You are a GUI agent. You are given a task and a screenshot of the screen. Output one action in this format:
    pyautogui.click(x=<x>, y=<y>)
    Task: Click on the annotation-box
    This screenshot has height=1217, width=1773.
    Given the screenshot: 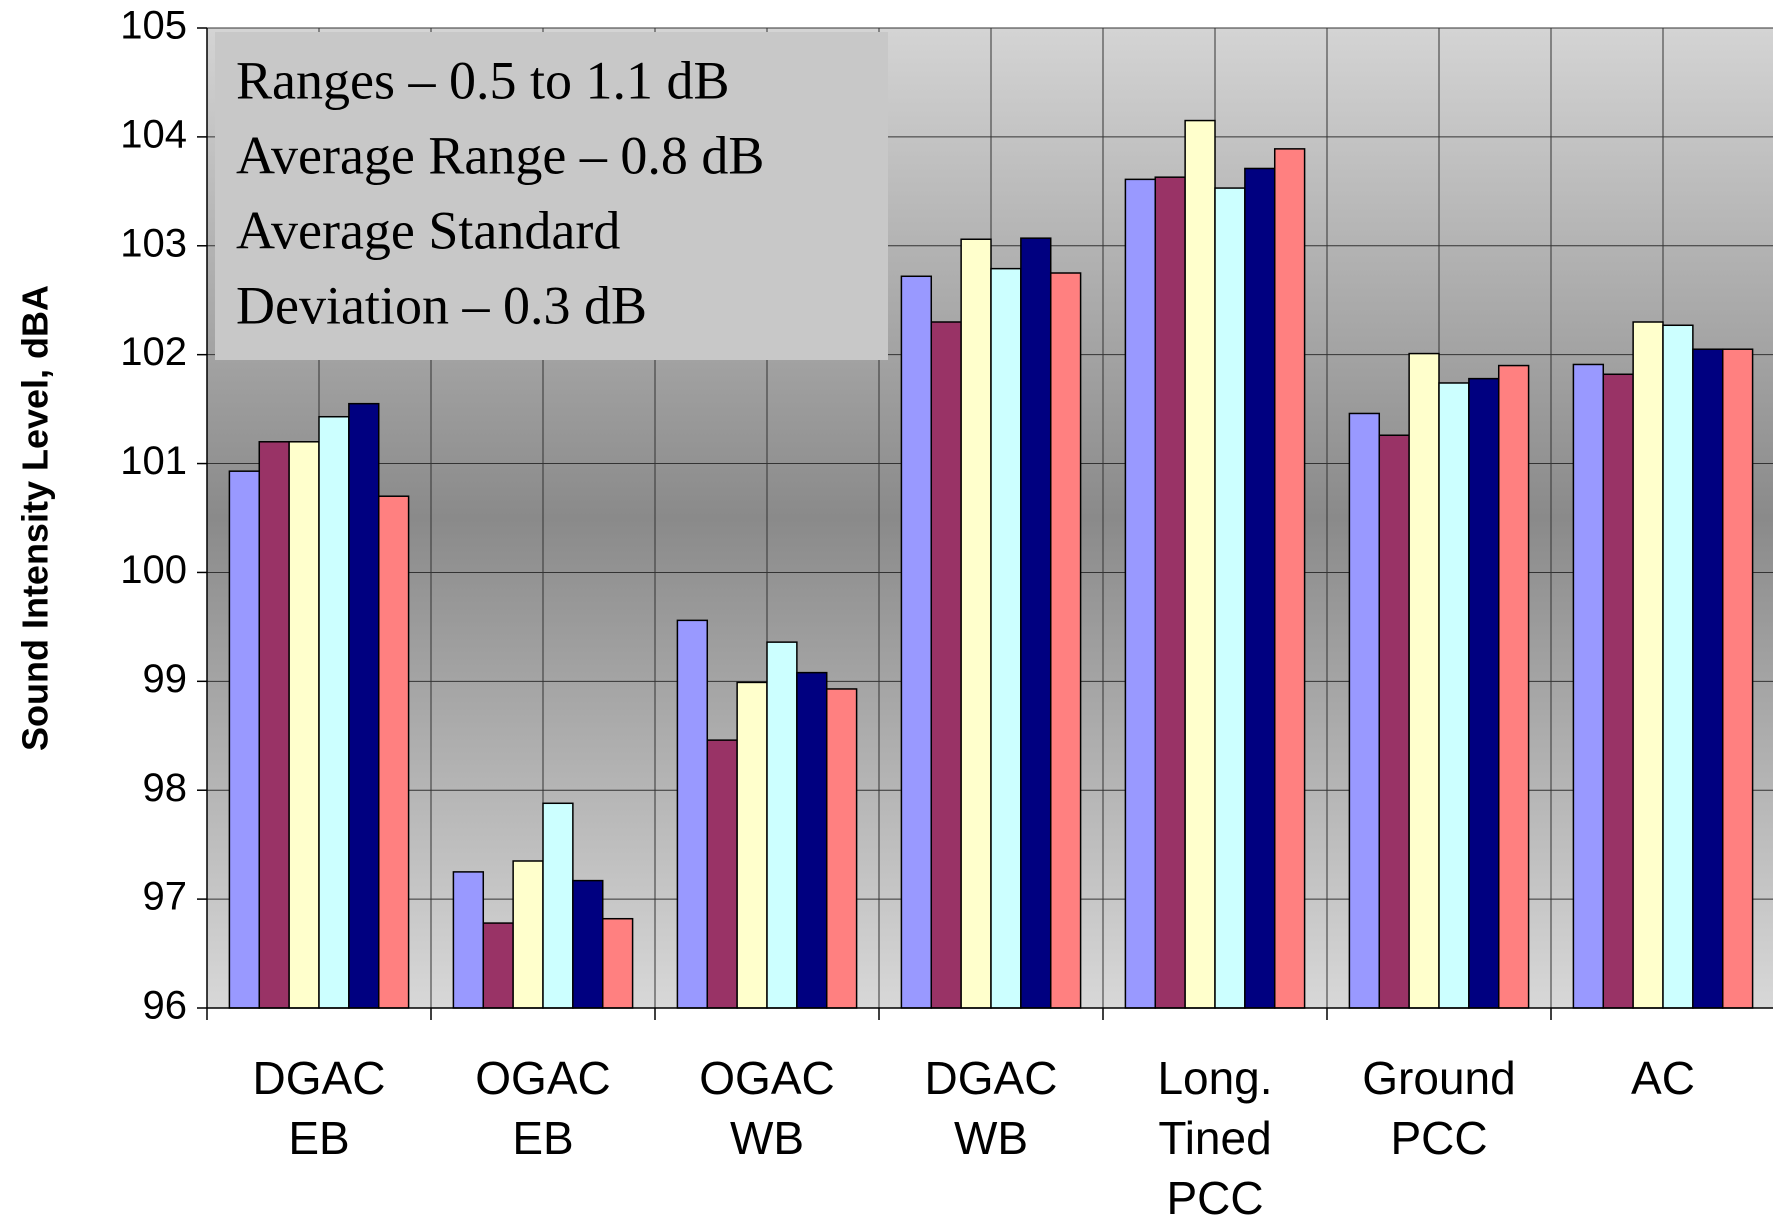 What is the action you would take?
    pyautogui.click(x=551, y=196)
    